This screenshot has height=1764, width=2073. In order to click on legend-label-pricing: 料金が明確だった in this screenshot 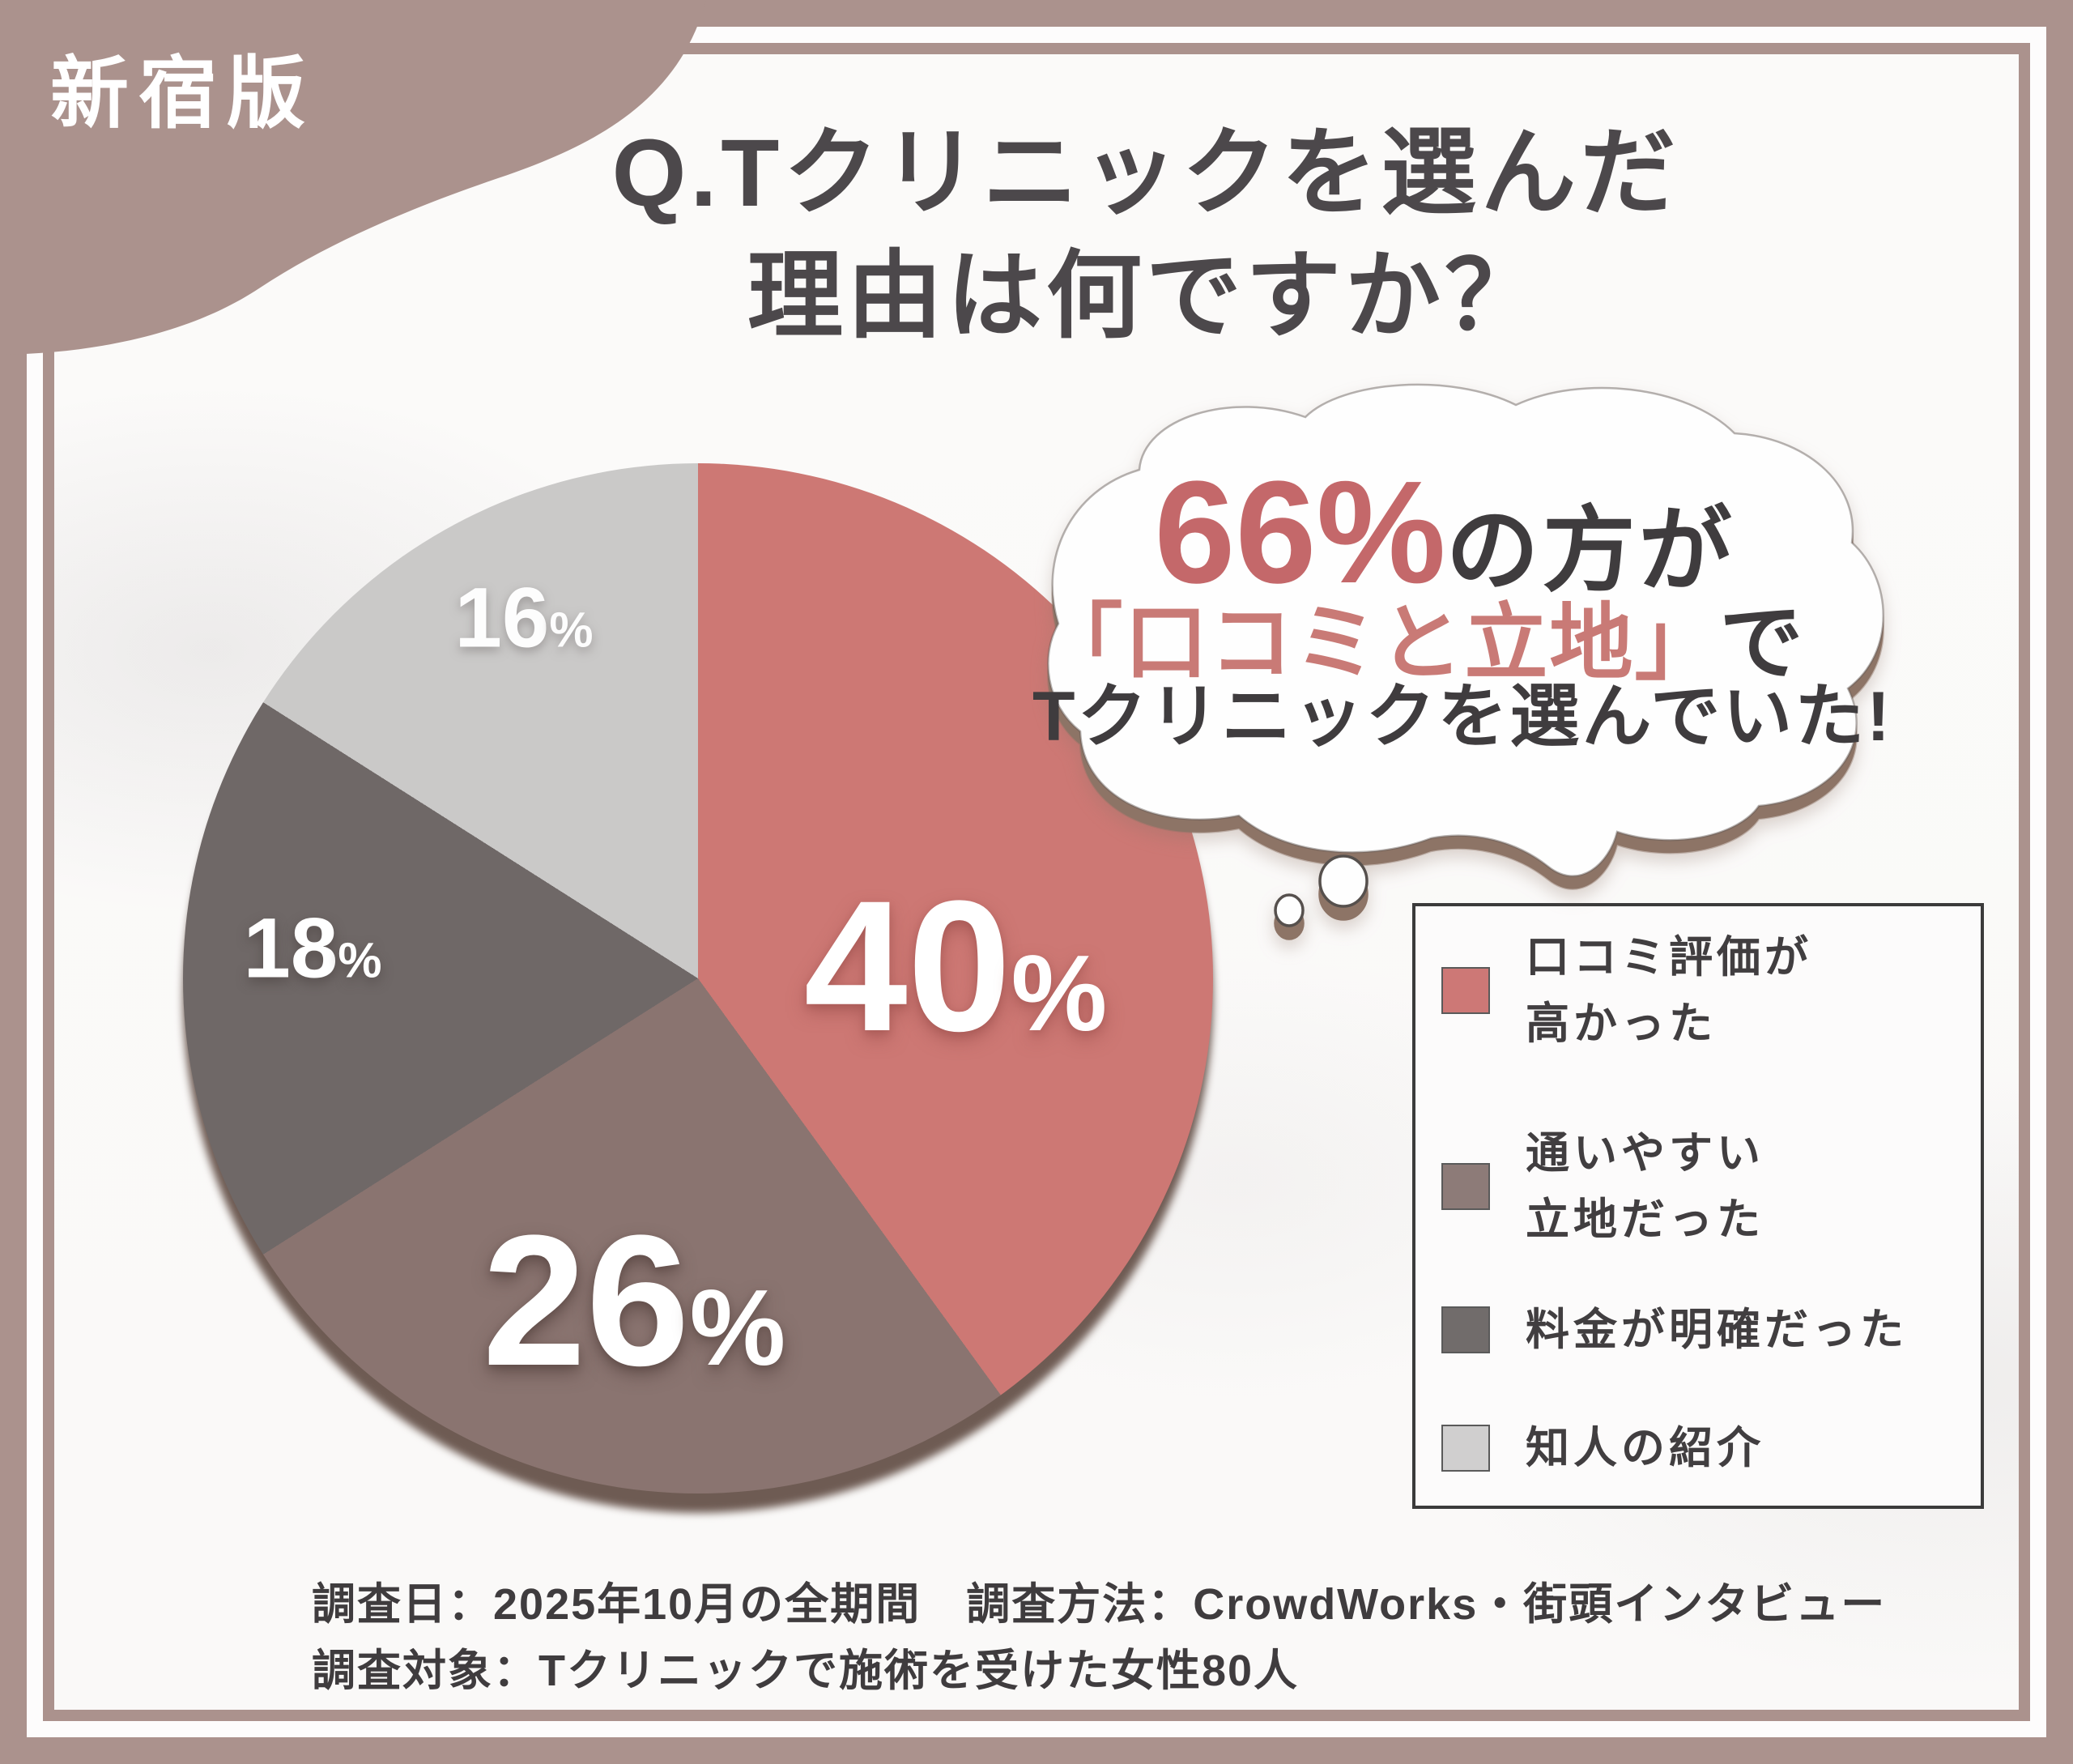, I will do `click(1717, 1330)`.